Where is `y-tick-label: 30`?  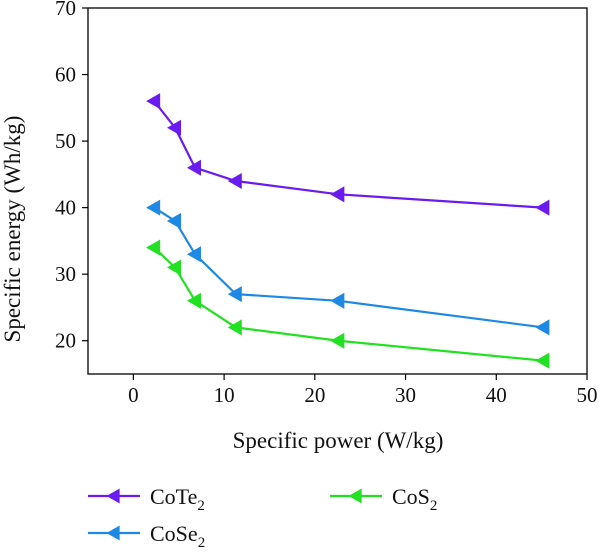 y-tick-label: 30 is located at coordinates (65, 274).